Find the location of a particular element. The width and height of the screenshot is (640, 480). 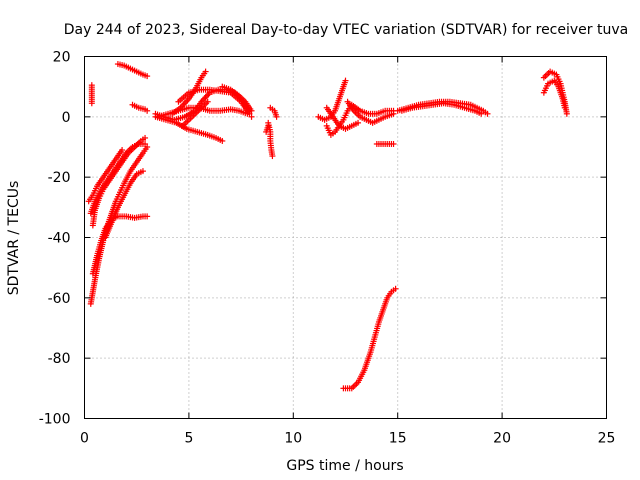

series-s6 is located at coordinates (124, 204).